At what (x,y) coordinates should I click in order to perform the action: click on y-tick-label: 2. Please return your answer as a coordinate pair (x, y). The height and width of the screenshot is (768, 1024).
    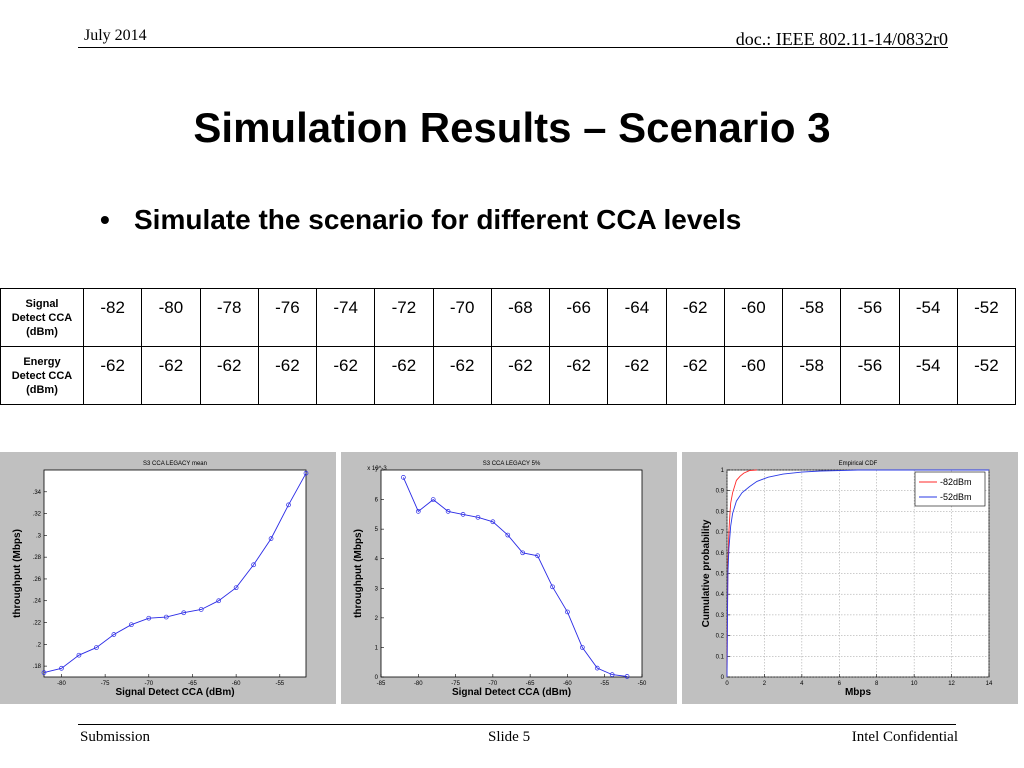
    Looking at the image, I should click on (377, 619).